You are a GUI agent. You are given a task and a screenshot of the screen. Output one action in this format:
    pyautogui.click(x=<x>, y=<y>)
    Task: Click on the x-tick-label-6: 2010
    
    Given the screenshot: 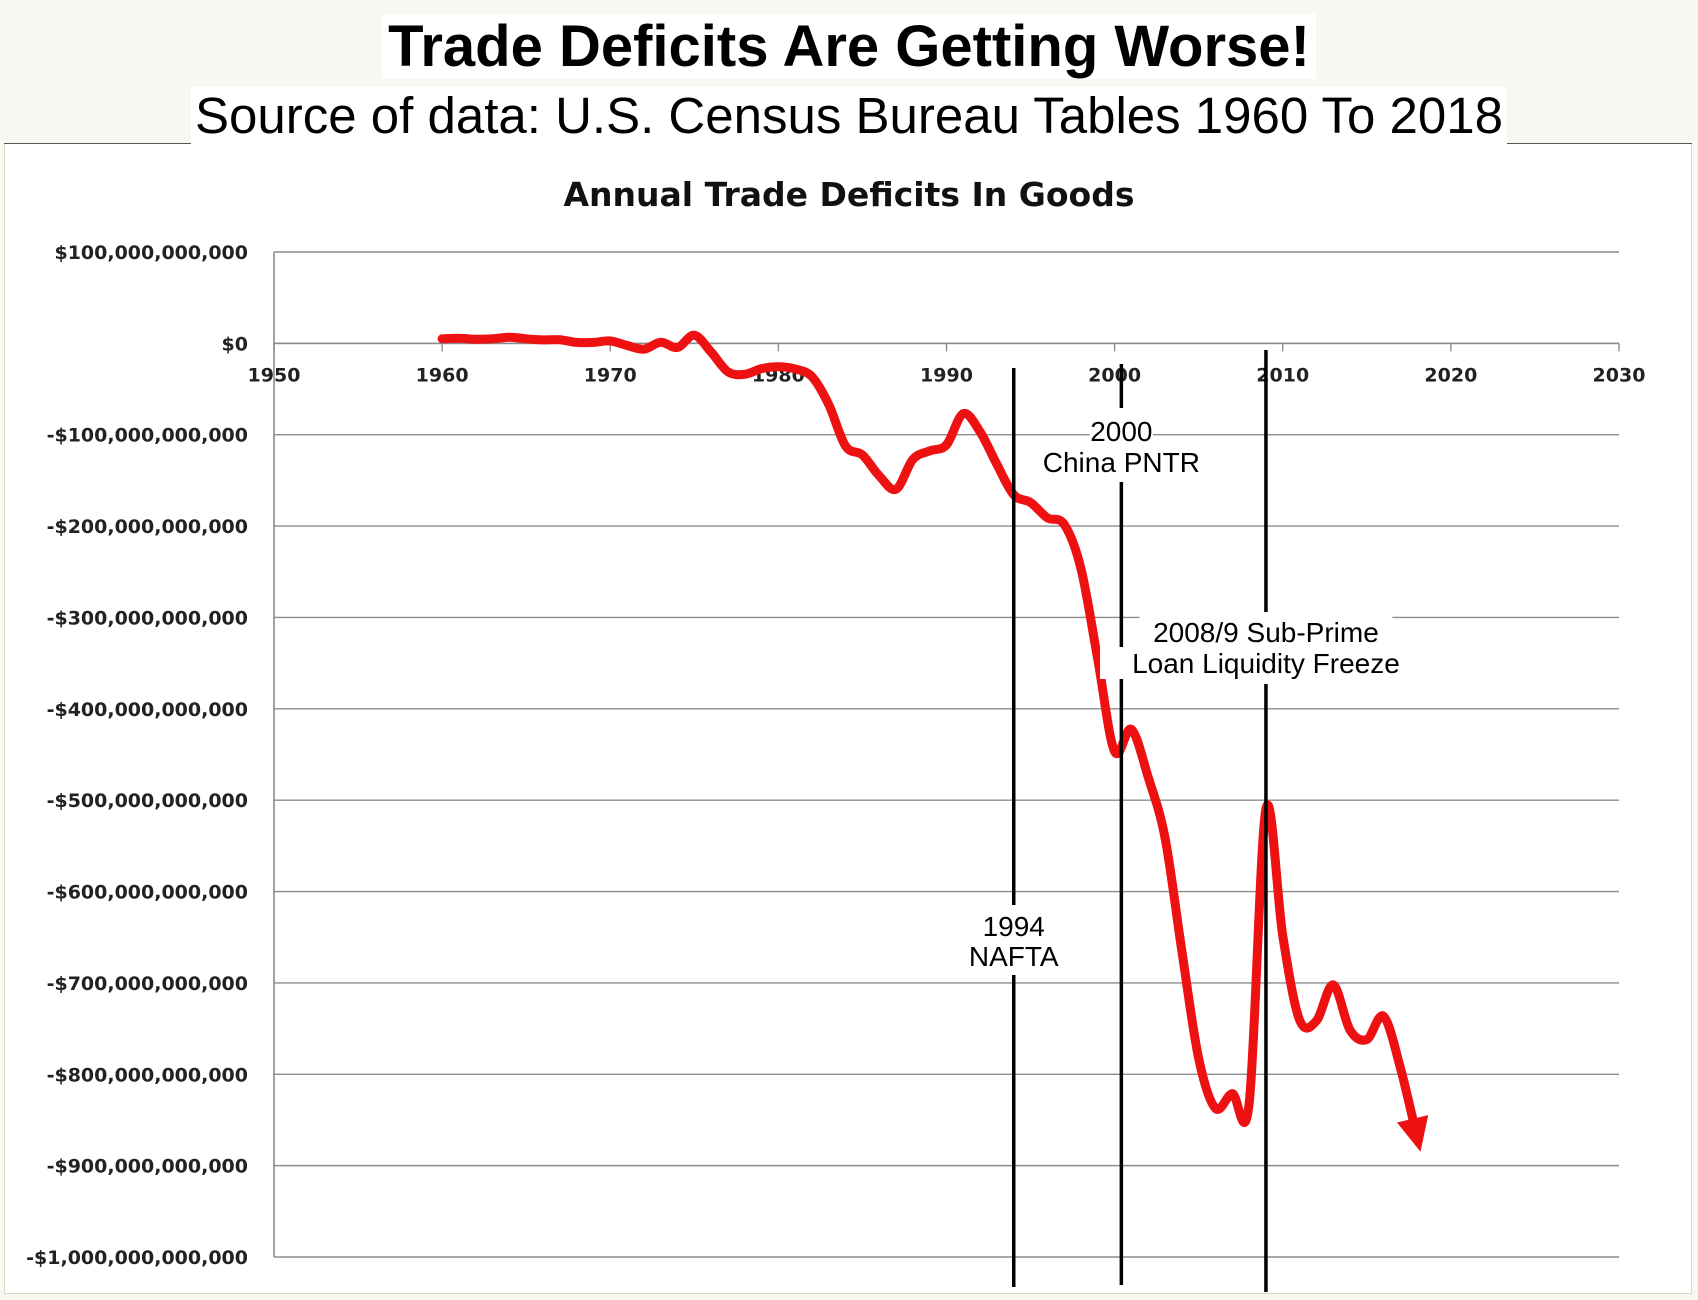 What is the action you would take?
    pyautogui.click(x=1282, y=375)
    